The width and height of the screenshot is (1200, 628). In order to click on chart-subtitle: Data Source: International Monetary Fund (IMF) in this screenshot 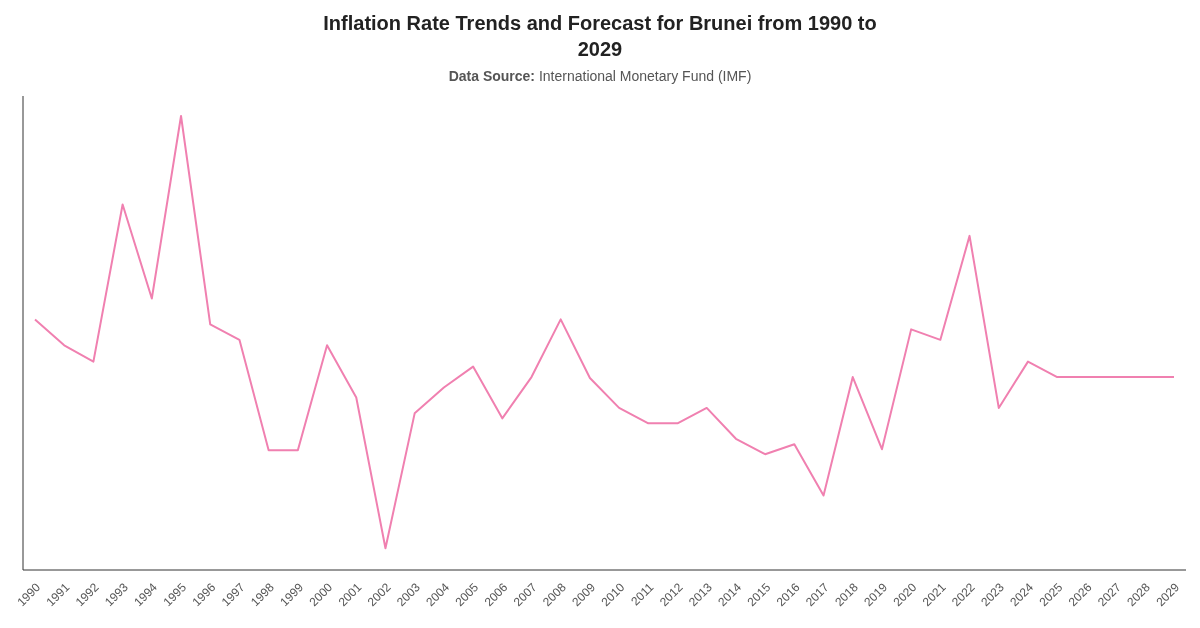, I will do `click(600, 76)`.